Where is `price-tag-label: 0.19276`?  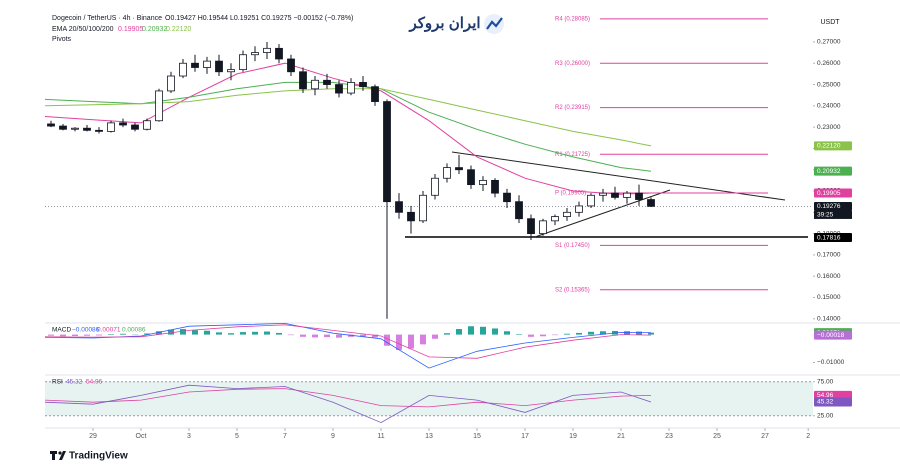
price-tag-label: 0.19276 is located at coordinates (829, 206).